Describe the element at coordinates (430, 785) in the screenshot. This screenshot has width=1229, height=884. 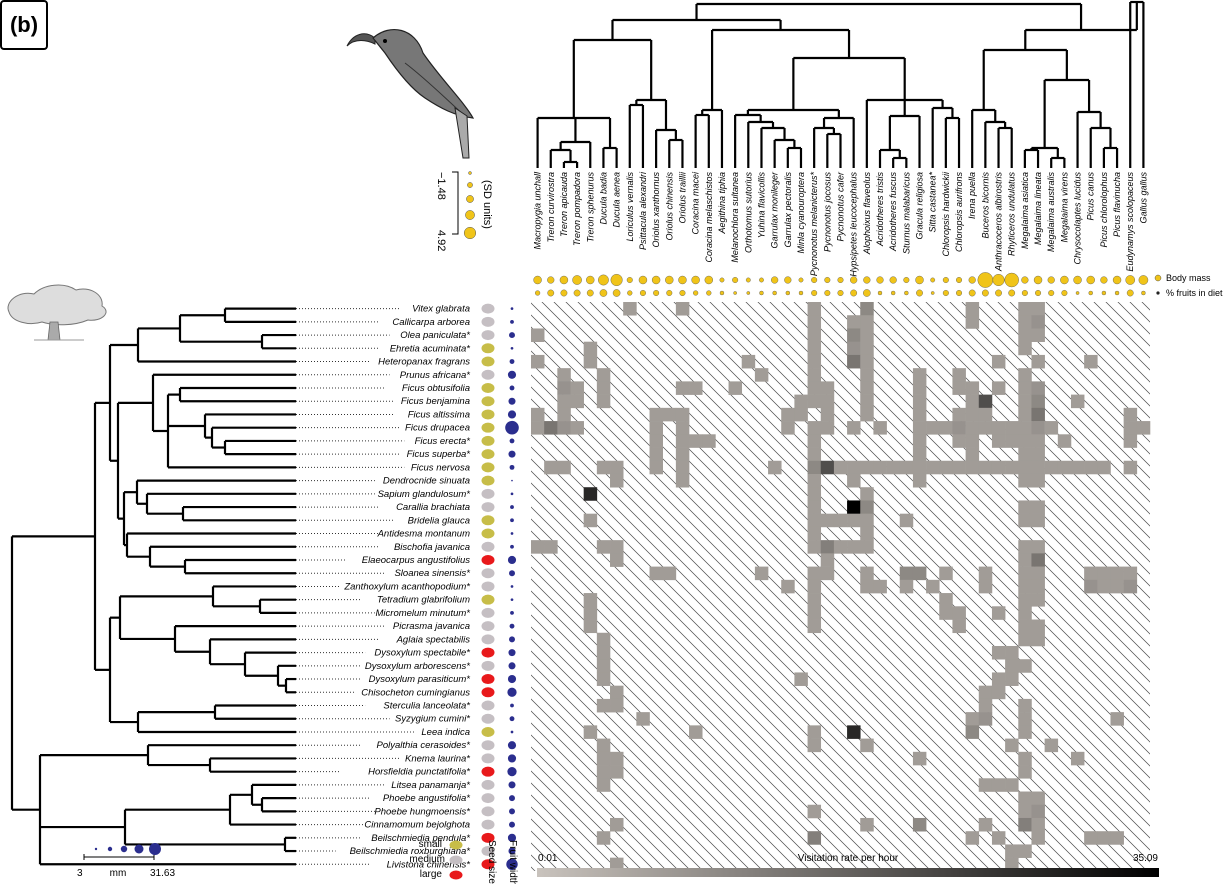
I see `plant-label: Litsea panamanja*` at that location.